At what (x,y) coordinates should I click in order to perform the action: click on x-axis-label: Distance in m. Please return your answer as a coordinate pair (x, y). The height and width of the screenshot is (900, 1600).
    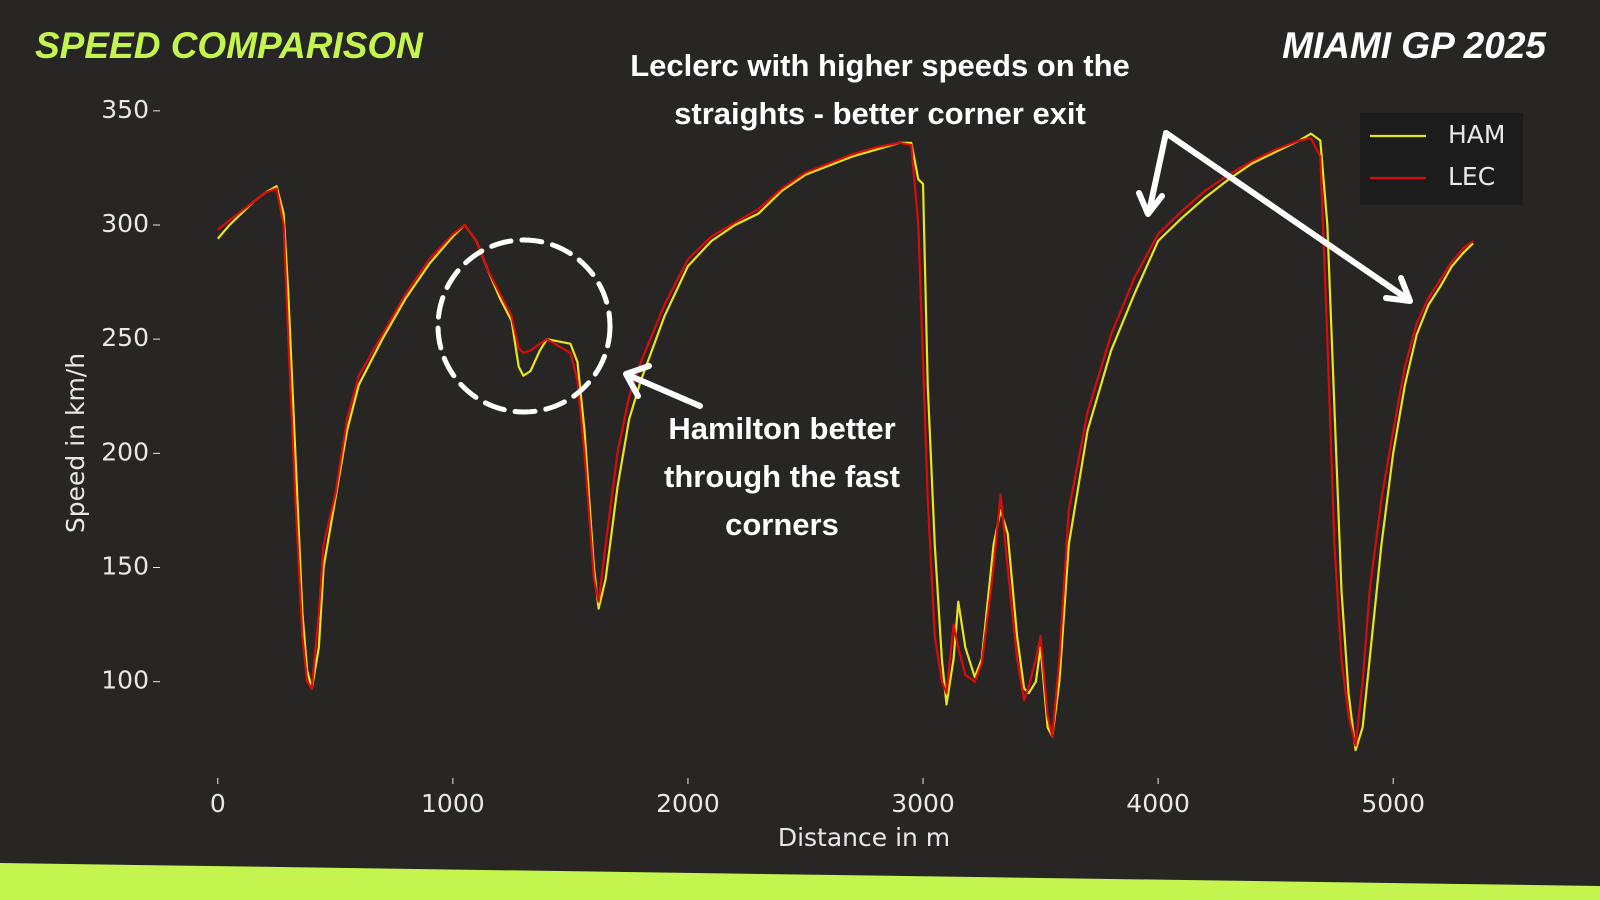
    Looking at the image, I should click on (864, 837).